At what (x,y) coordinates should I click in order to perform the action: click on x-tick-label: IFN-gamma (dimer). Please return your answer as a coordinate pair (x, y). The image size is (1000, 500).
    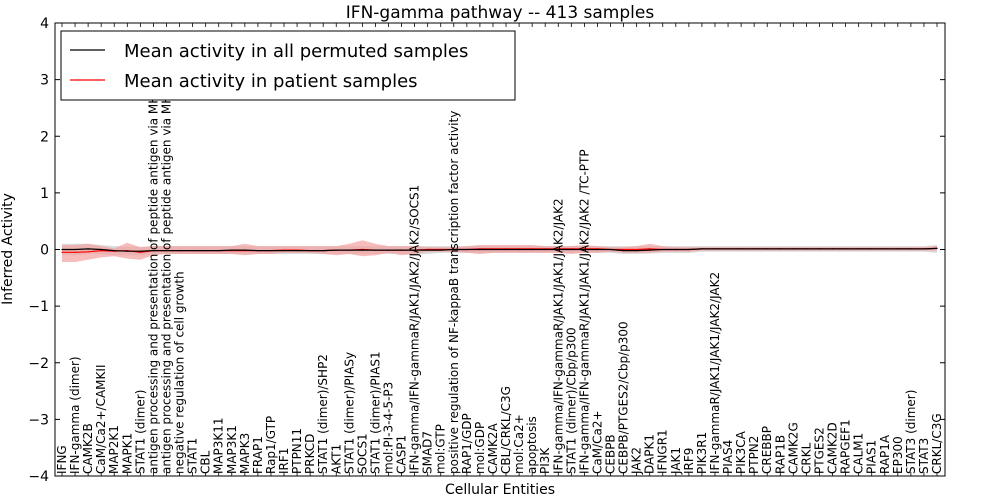
    Looking at the image, I should click on (75, 415).